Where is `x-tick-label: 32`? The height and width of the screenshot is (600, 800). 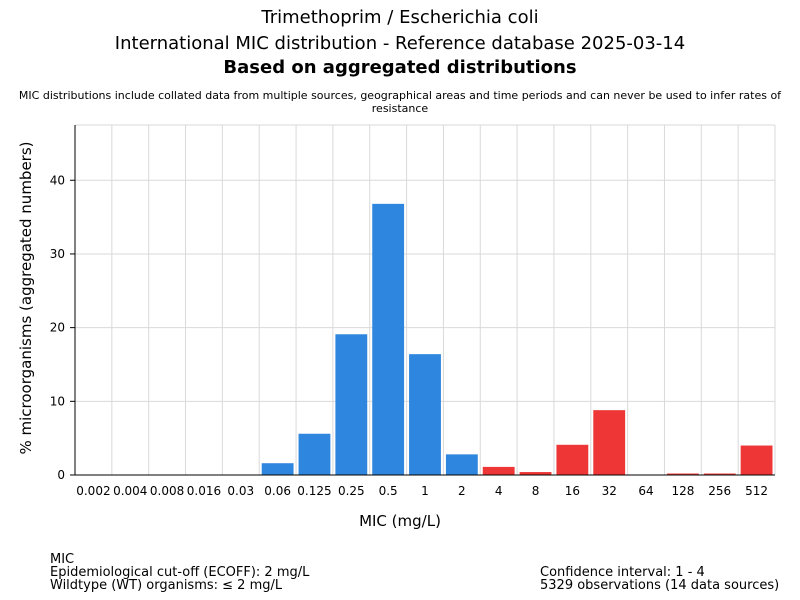
x-tick-label: 32 is located at coordinates (609, 491).